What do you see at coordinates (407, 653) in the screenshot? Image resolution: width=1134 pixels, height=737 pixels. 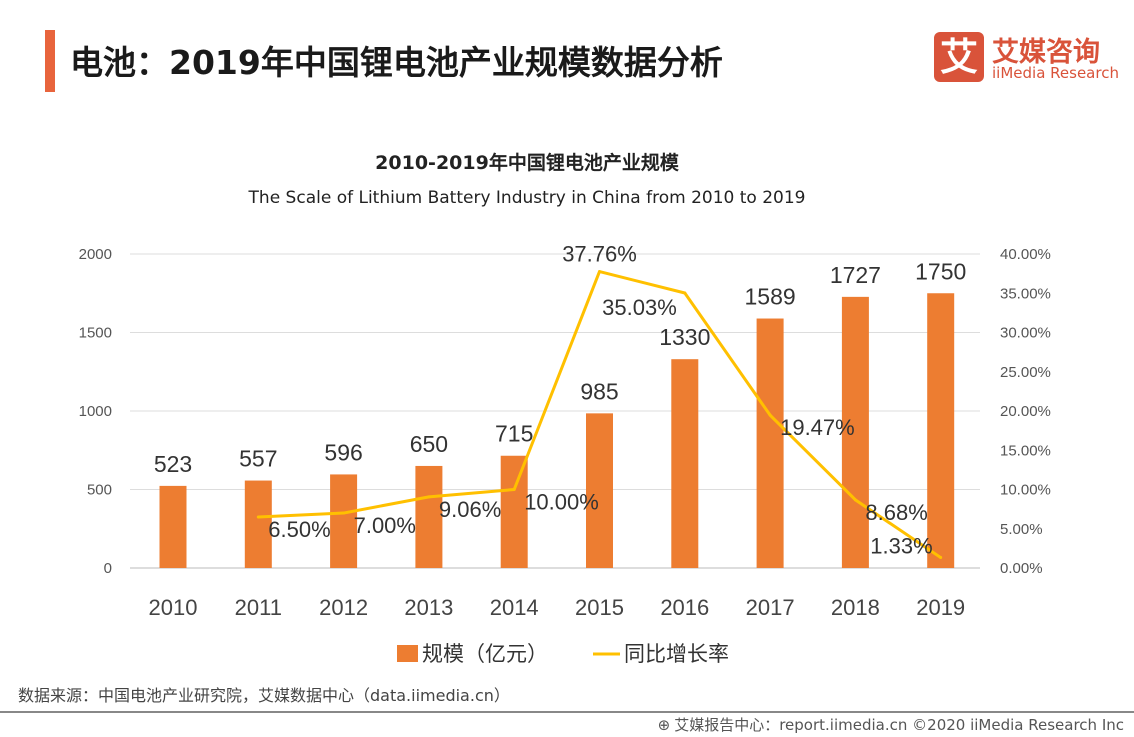 I see `legend-bar-swatch` at bounding box center [407, 653].